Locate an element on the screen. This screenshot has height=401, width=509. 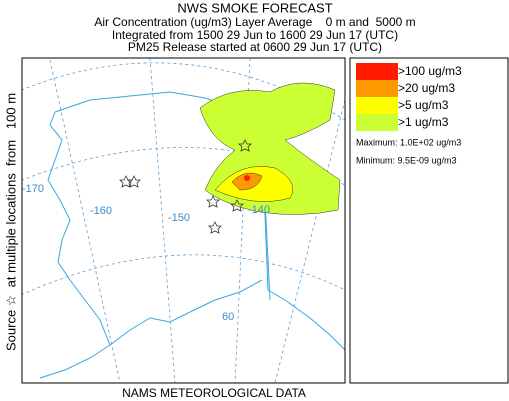
grid-label: -150 is located at coordinates (179, 218).